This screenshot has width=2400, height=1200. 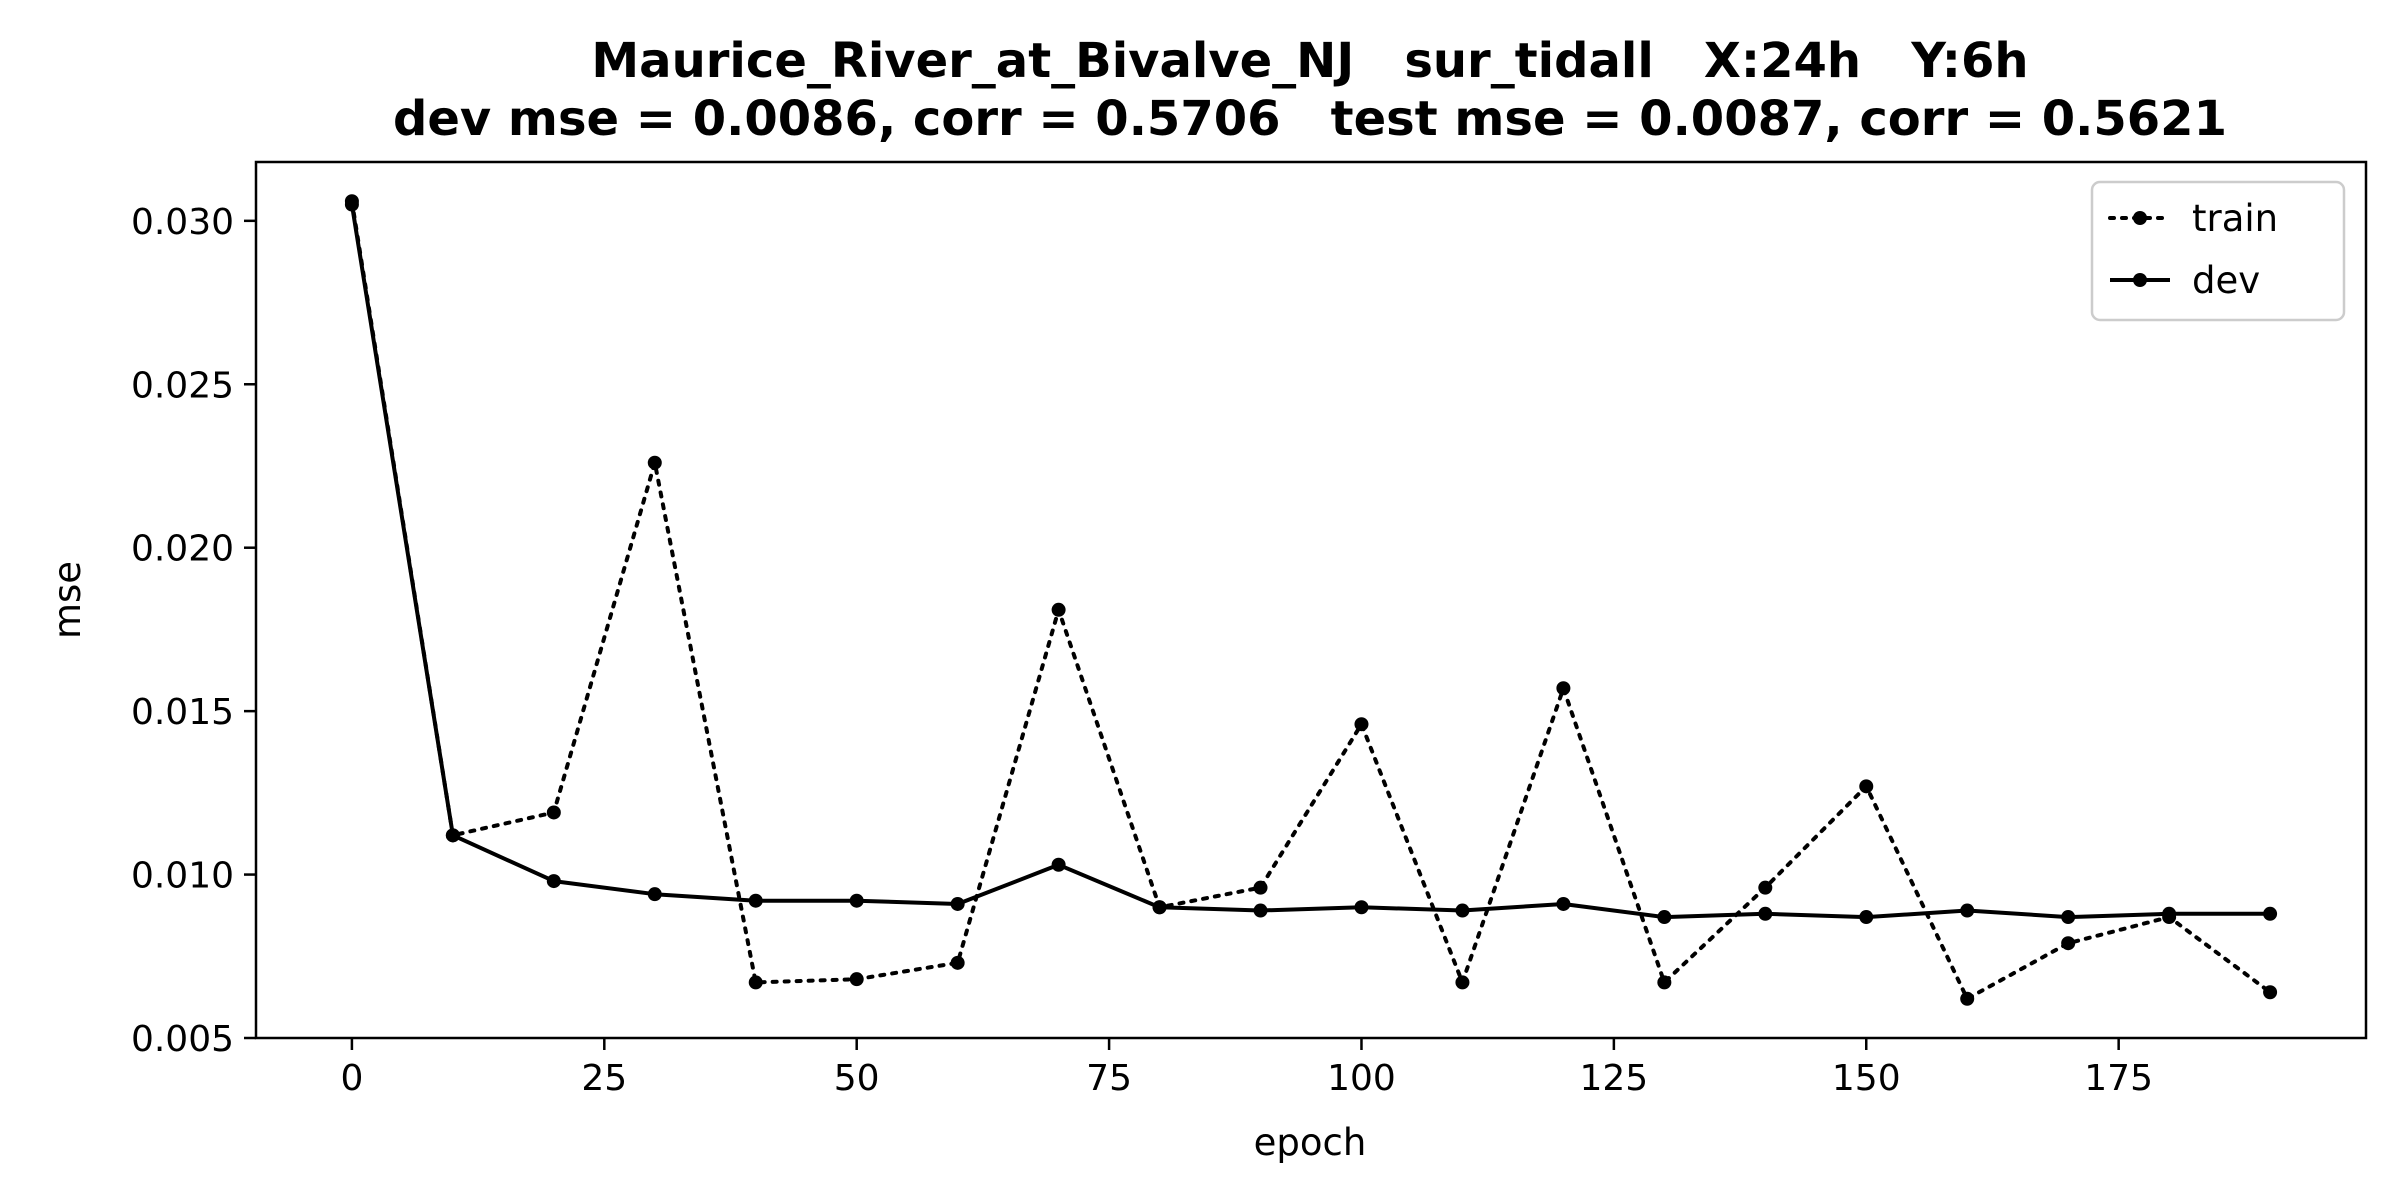 What do you see at coordinates (1361, 1078) in the screenshot?
I see `x-tick-label: 100` at bounding box center [1361, 1078].